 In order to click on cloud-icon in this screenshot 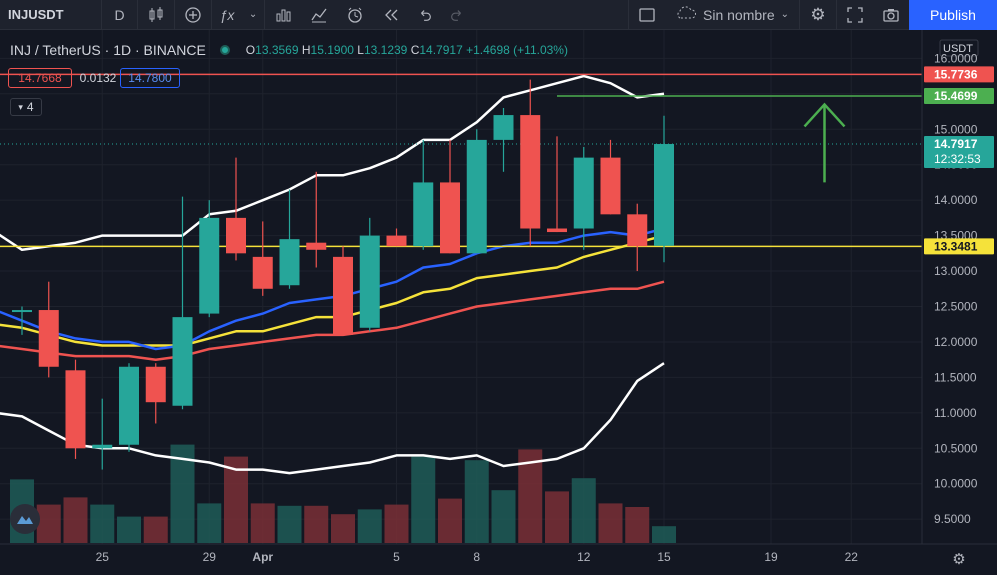, I will do `click(686, 14)`.